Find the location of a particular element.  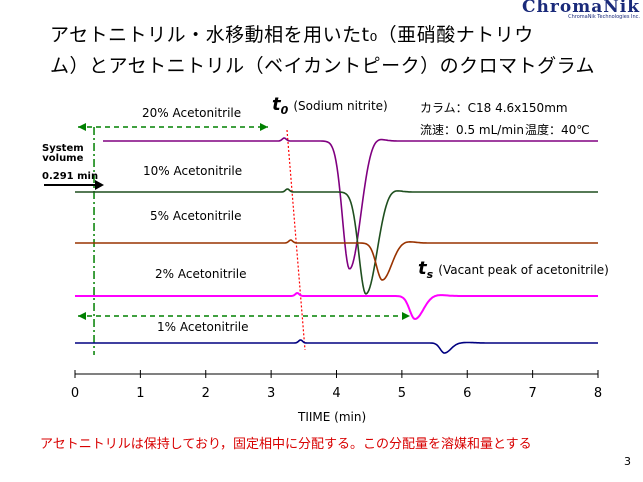

x-axis-label: TIIME (min) is located at coordinates (332, 417).